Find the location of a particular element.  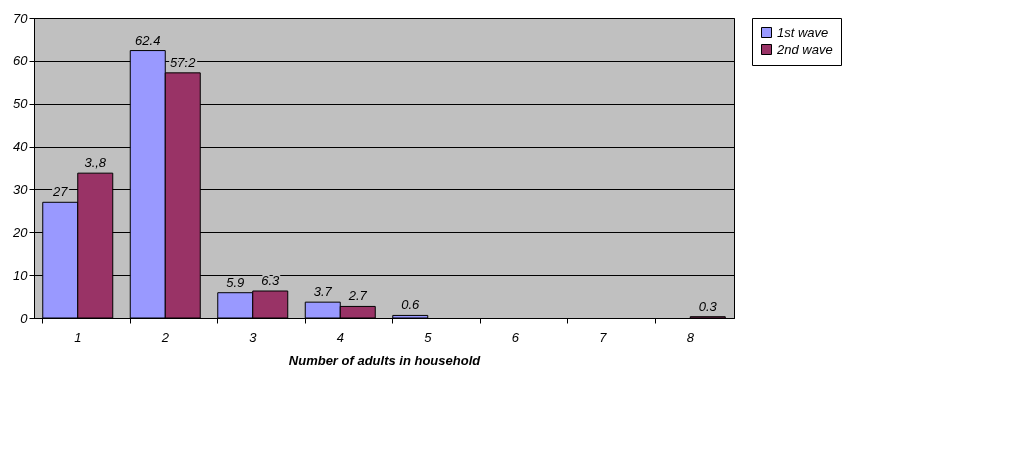

x-tick-label: 5 is located at coordinates (428, 337).